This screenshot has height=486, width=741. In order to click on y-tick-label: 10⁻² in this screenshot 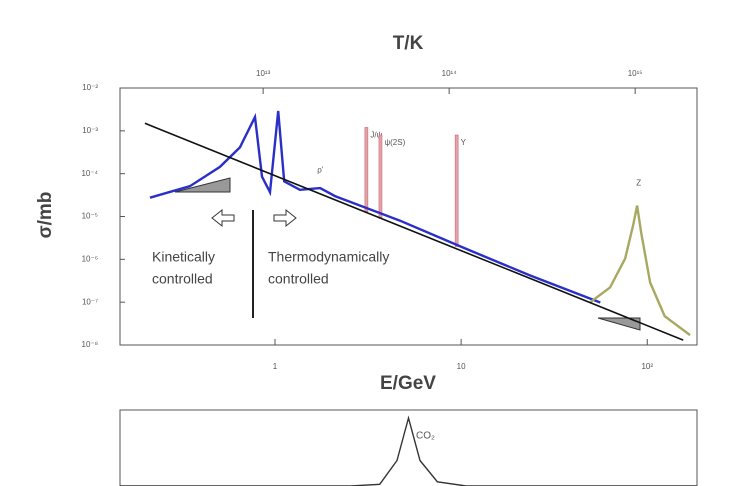, I will do `click(90, 87)`.